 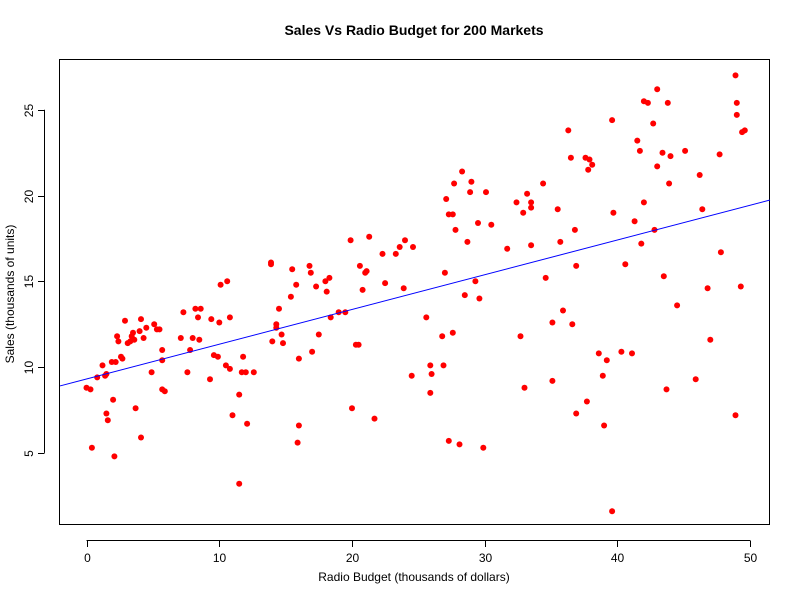 I want to click on x-axis: 0 10 20 30 40 50, so click(x=420, y=552).